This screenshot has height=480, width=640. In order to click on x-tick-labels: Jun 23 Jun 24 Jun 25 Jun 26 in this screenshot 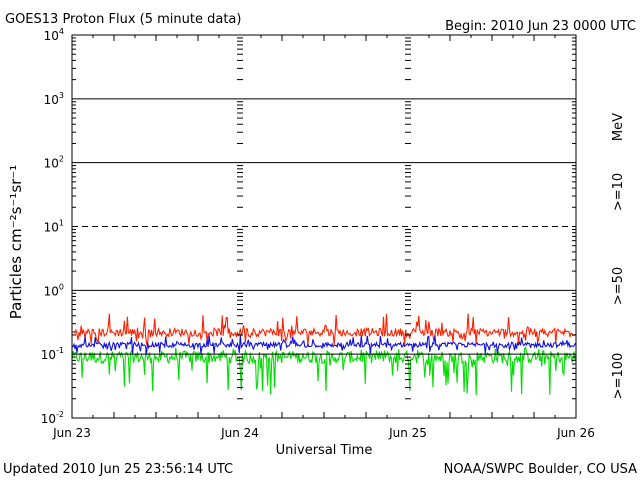, I will do `click(323, 433)`.